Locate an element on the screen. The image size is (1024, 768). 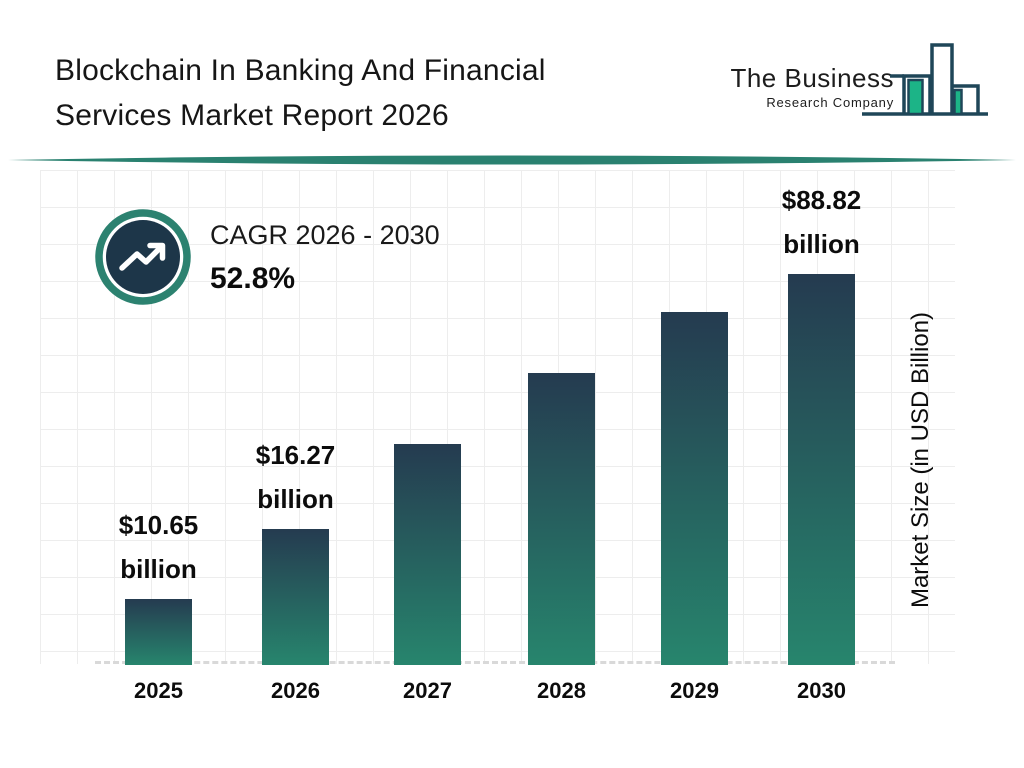
x-axis-label-2028: 2028 is located at coordinates (561, 690).